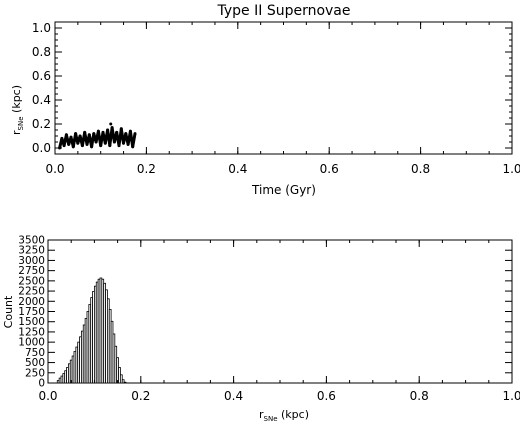 This screenshot has height=433, width=520. Describe the element at coordinates (31, 241) in the screenshot. I see `y-tick-label: 3500` at that location.